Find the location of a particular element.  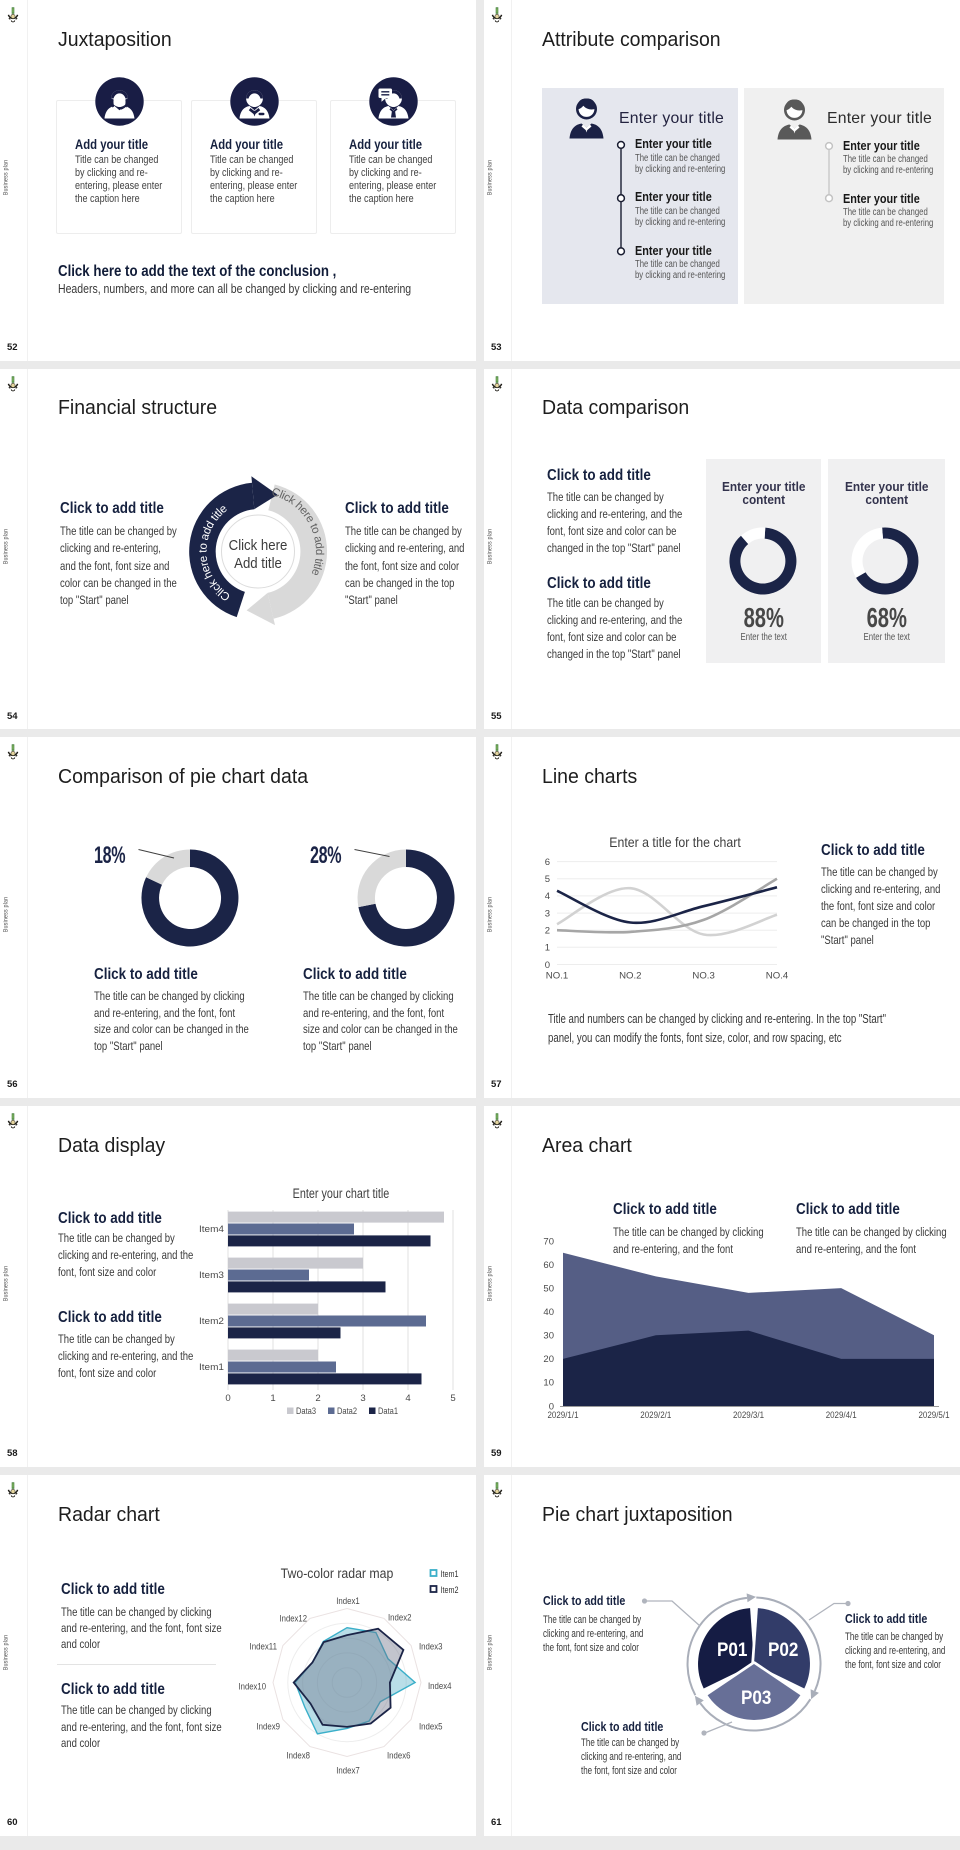

svg-text: 50 is located at coordinates (548, 1288).